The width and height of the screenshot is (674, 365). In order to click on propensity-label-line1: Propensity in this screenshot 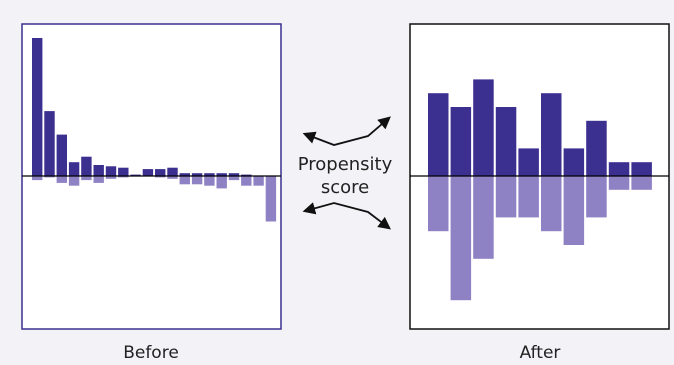, I will do `click(345, 164)`.